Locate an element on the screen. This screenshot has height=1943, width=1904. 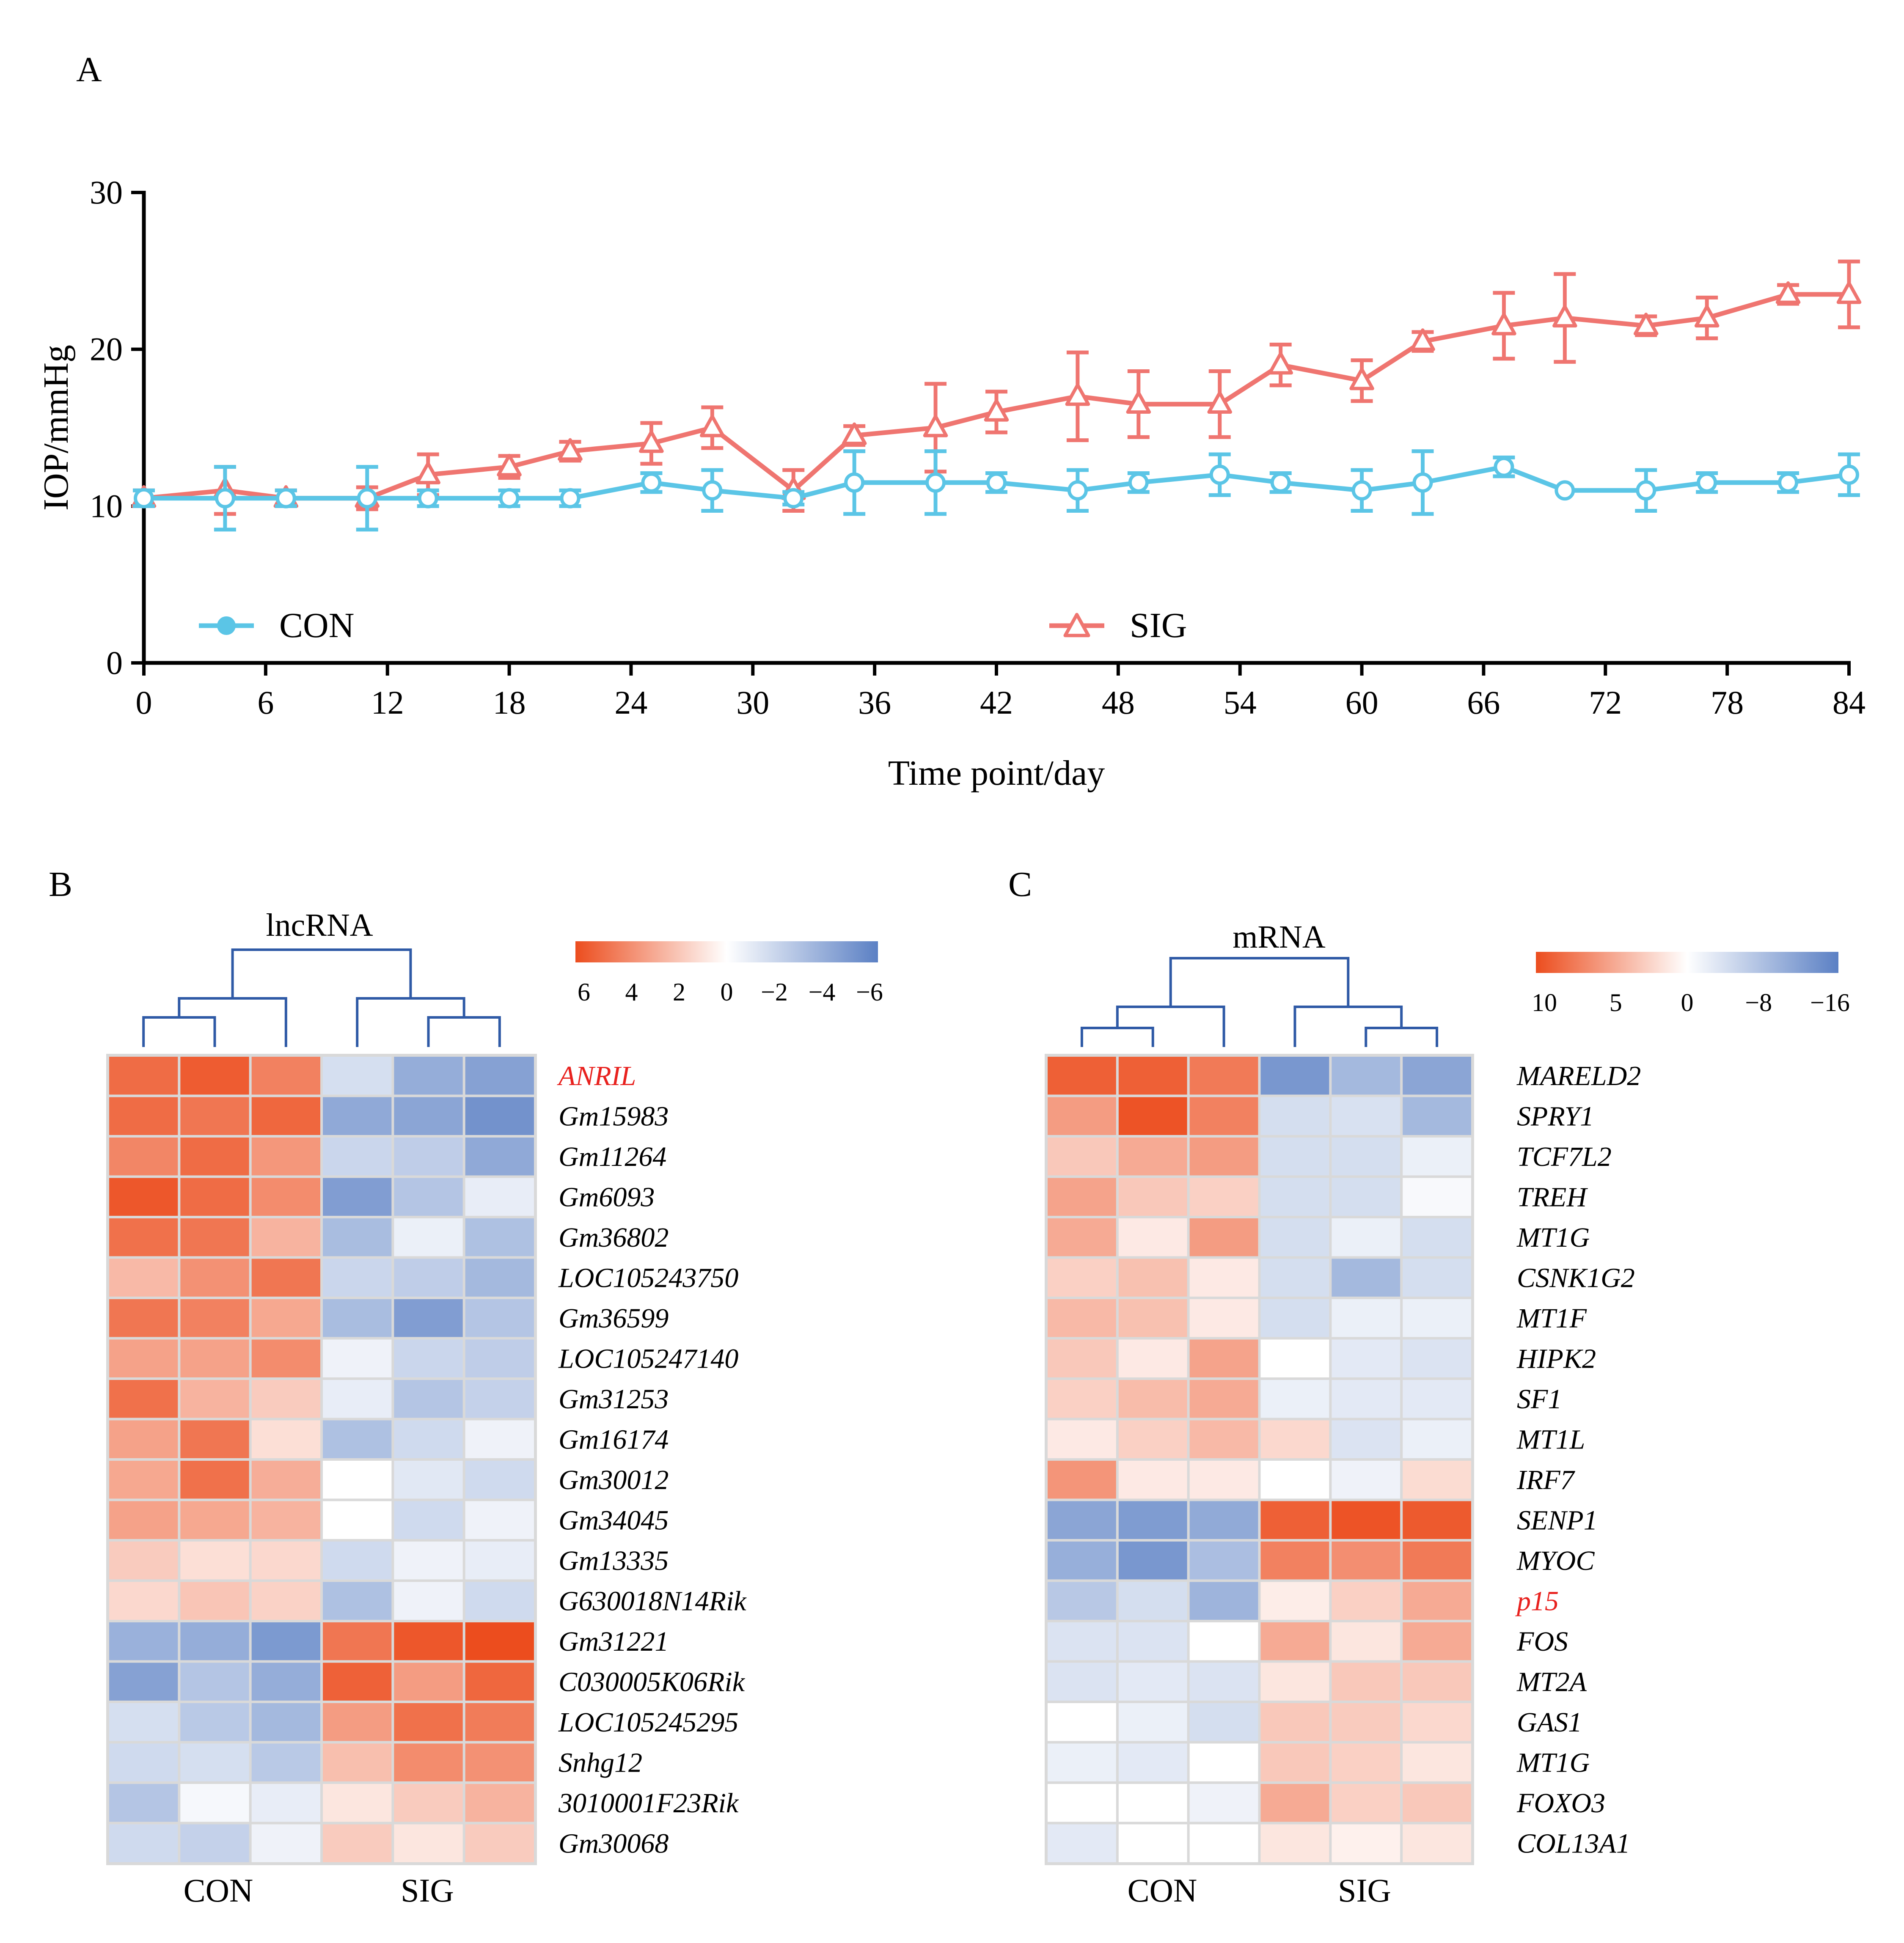
color-scale-tick: −16 is located at coordinates (1830, 1003).